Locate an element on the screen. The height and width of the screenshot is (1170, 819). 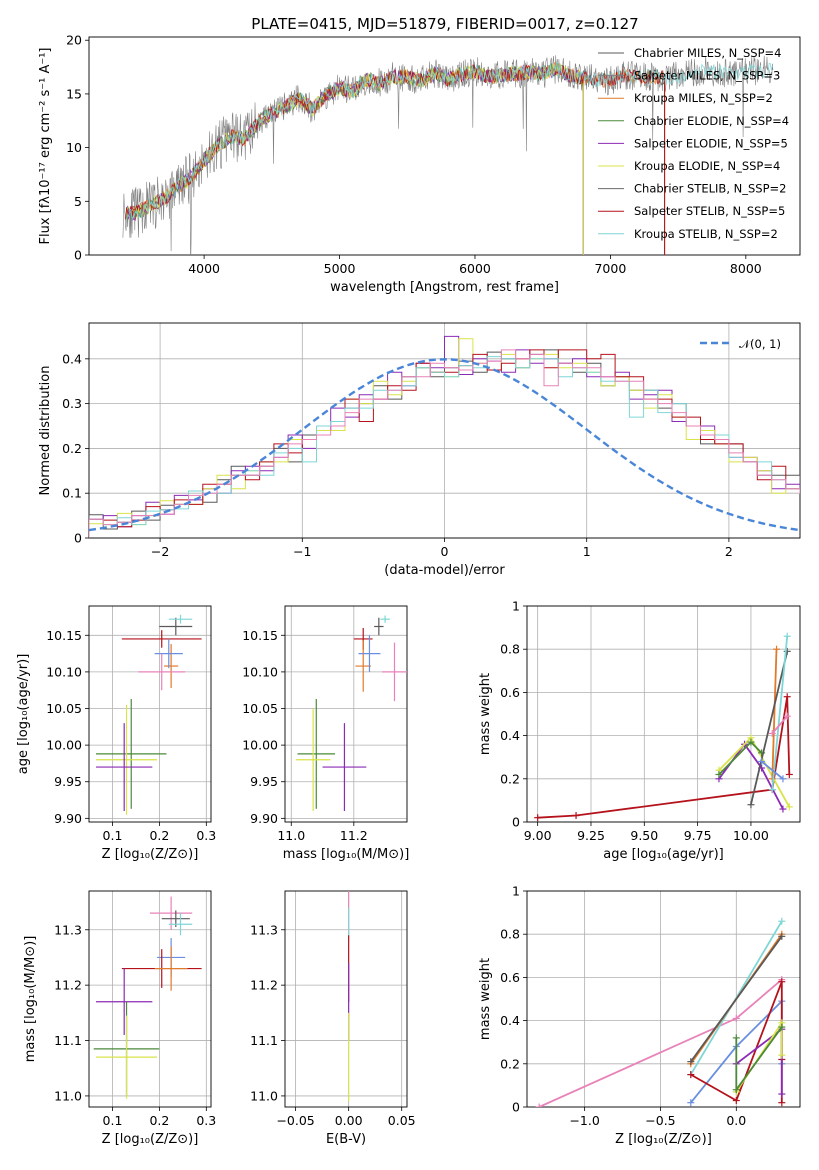
plot-area-weight_vs_age is located at coordinates (663, 727).